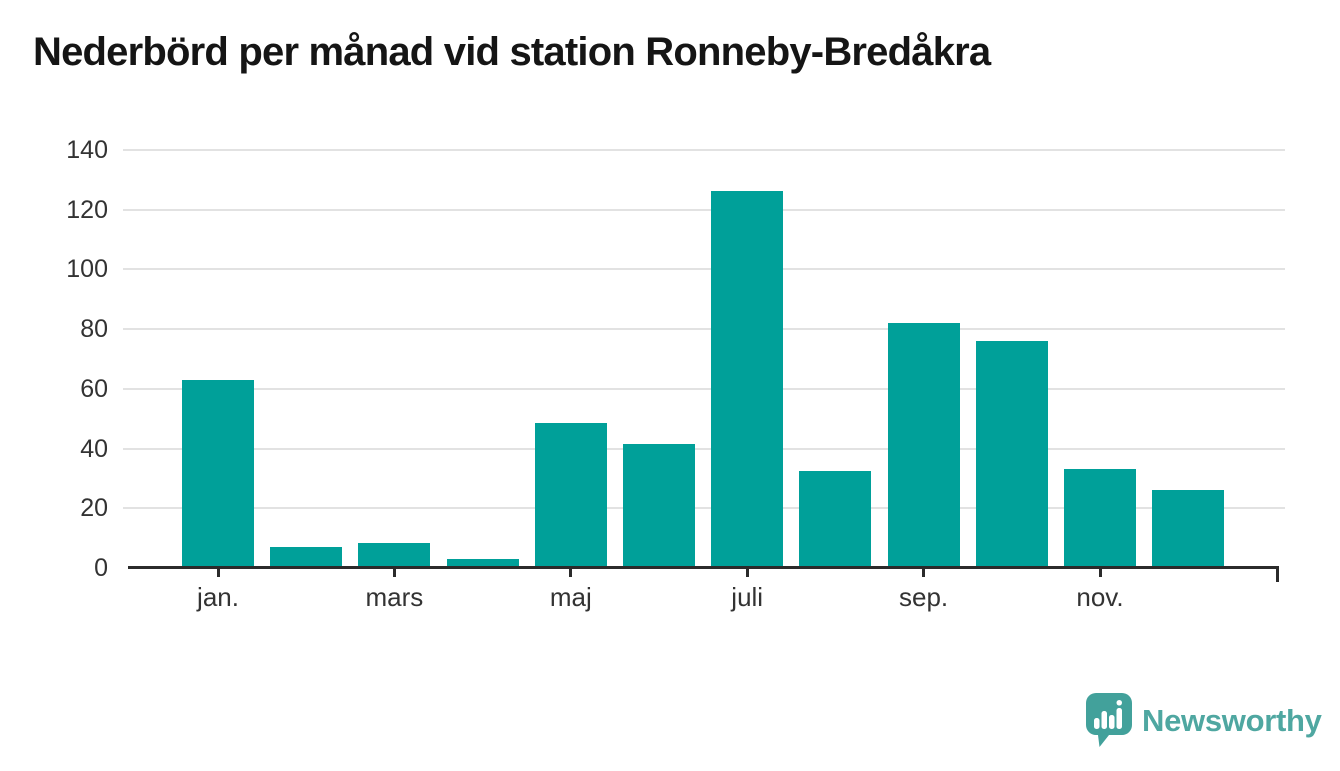 This screenshot has height=771, width=1340. Describe the element at coordinates (94, 448) in the screenshot. I see `y-axis-label: 40` at that location.